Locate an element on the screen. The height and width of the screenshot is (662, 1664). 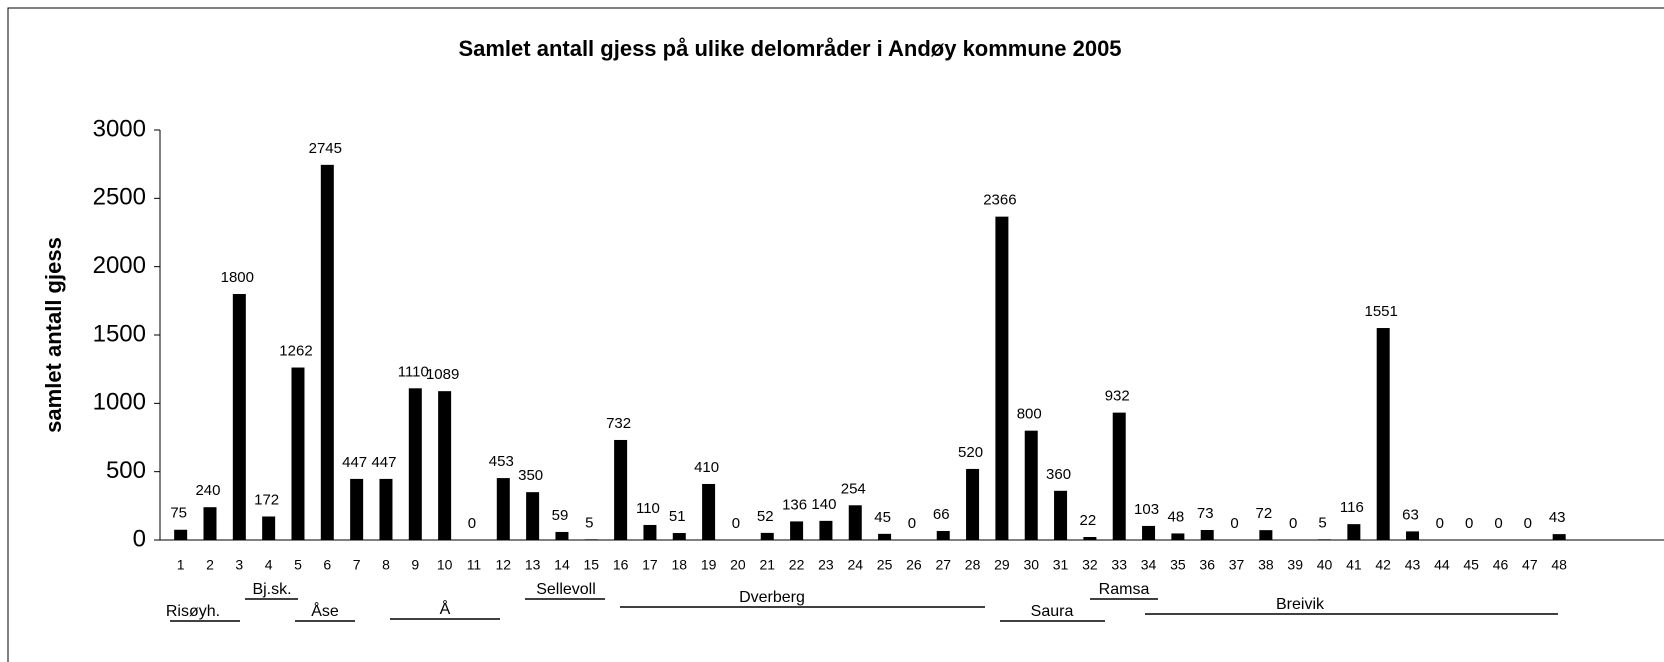
y-tick-label: 2500 is located at coordinates (119, 197).